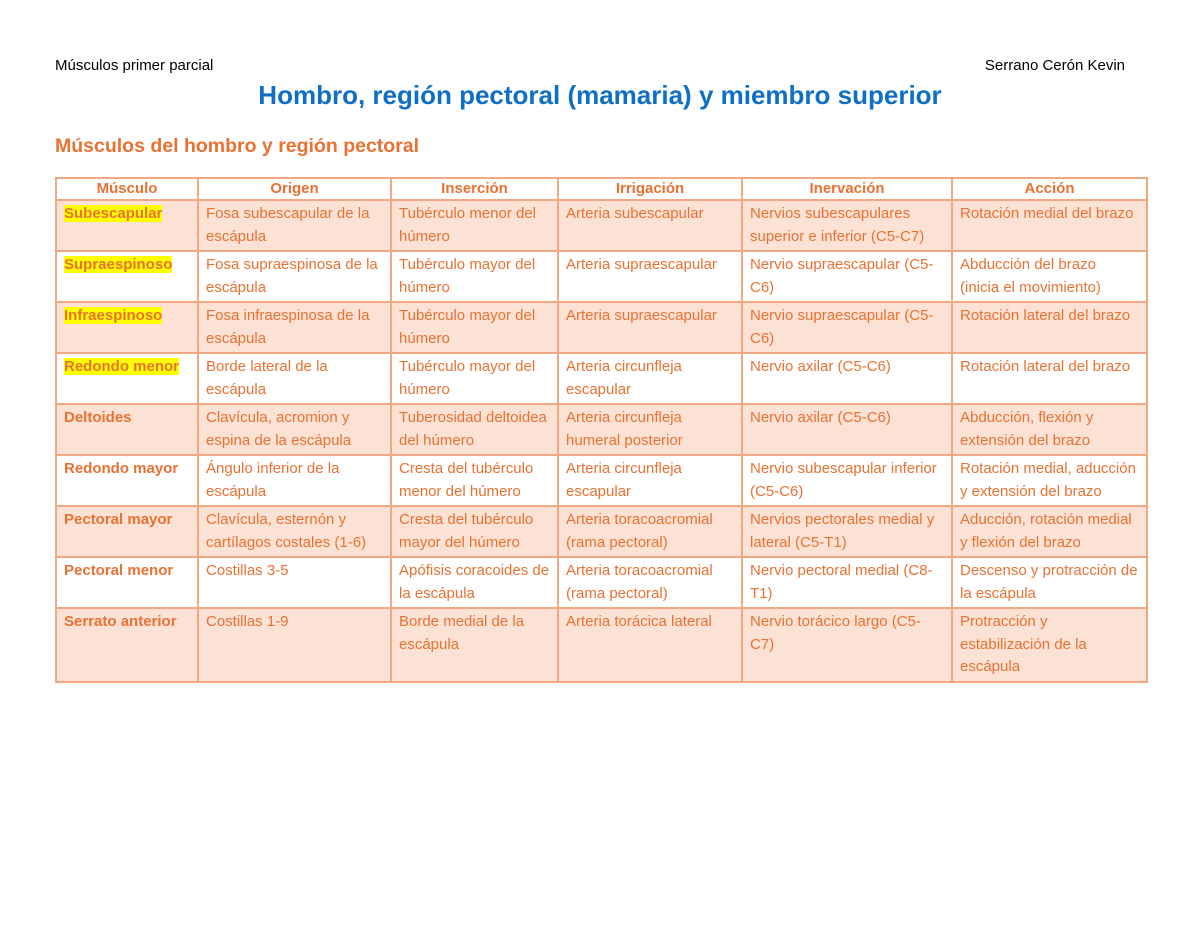 Image resolution: width=1200 pixels, height=927 pixels. Describe the element at coordinates (127, 645) in the screenshot. I see `cell-musculo: Serrato anterior` at that location.